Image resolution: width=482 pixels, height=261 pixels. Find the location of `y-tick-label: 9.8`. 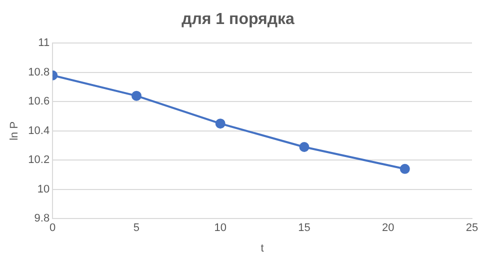

y-tick-label: 9.8 is located at coordinates (42, 218).